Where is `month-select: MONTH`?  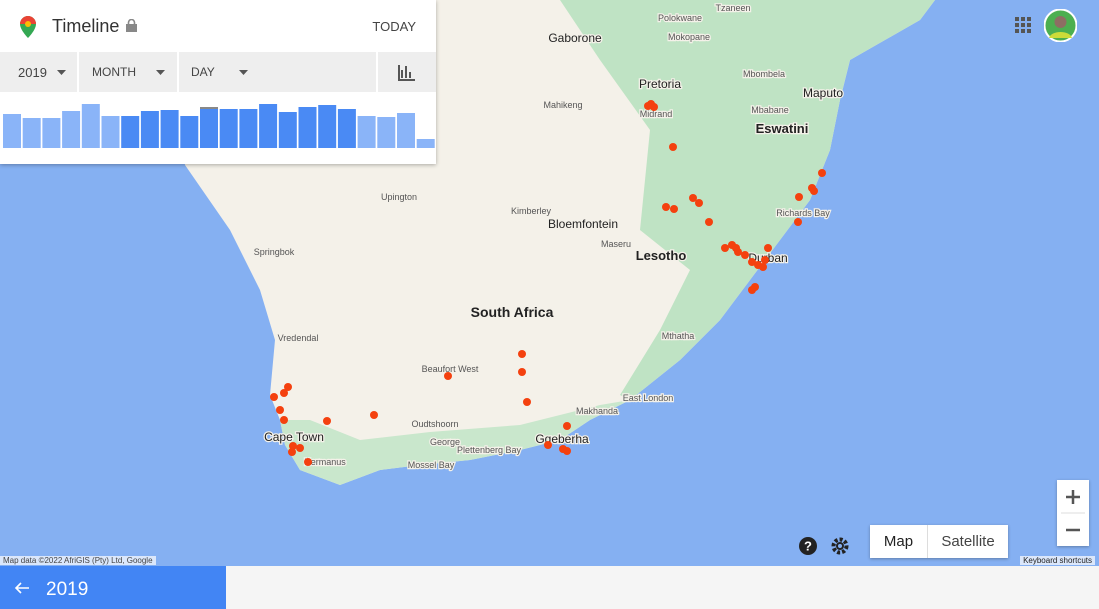 month-select: MONTH is located at coordinates (114, 72).